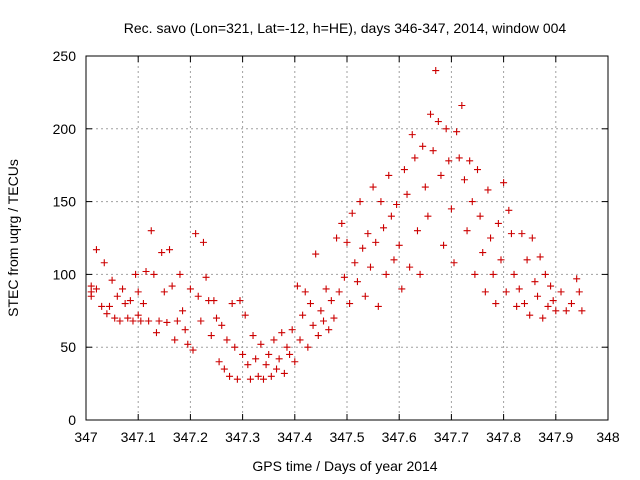 This screenshot has height=480, width=640. What do you see at coordinates (344, 466) in the screenshot?
I see `x-axis-label: GPS time / Days of year 2014` at bounding box center [344, 466].